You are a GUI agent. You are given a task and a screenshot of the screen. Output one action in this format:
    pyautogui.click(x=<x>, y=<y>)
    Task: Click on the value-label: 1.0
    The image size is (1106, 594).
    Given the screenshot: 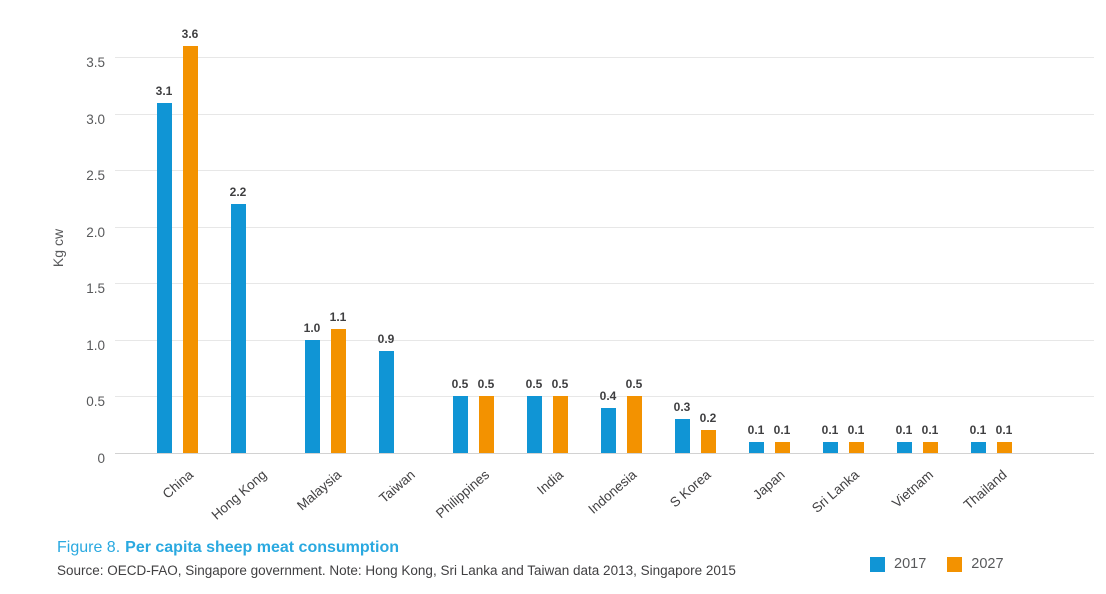 What is the action you would take?
    pyautogui.click(x=312, y=327)
    